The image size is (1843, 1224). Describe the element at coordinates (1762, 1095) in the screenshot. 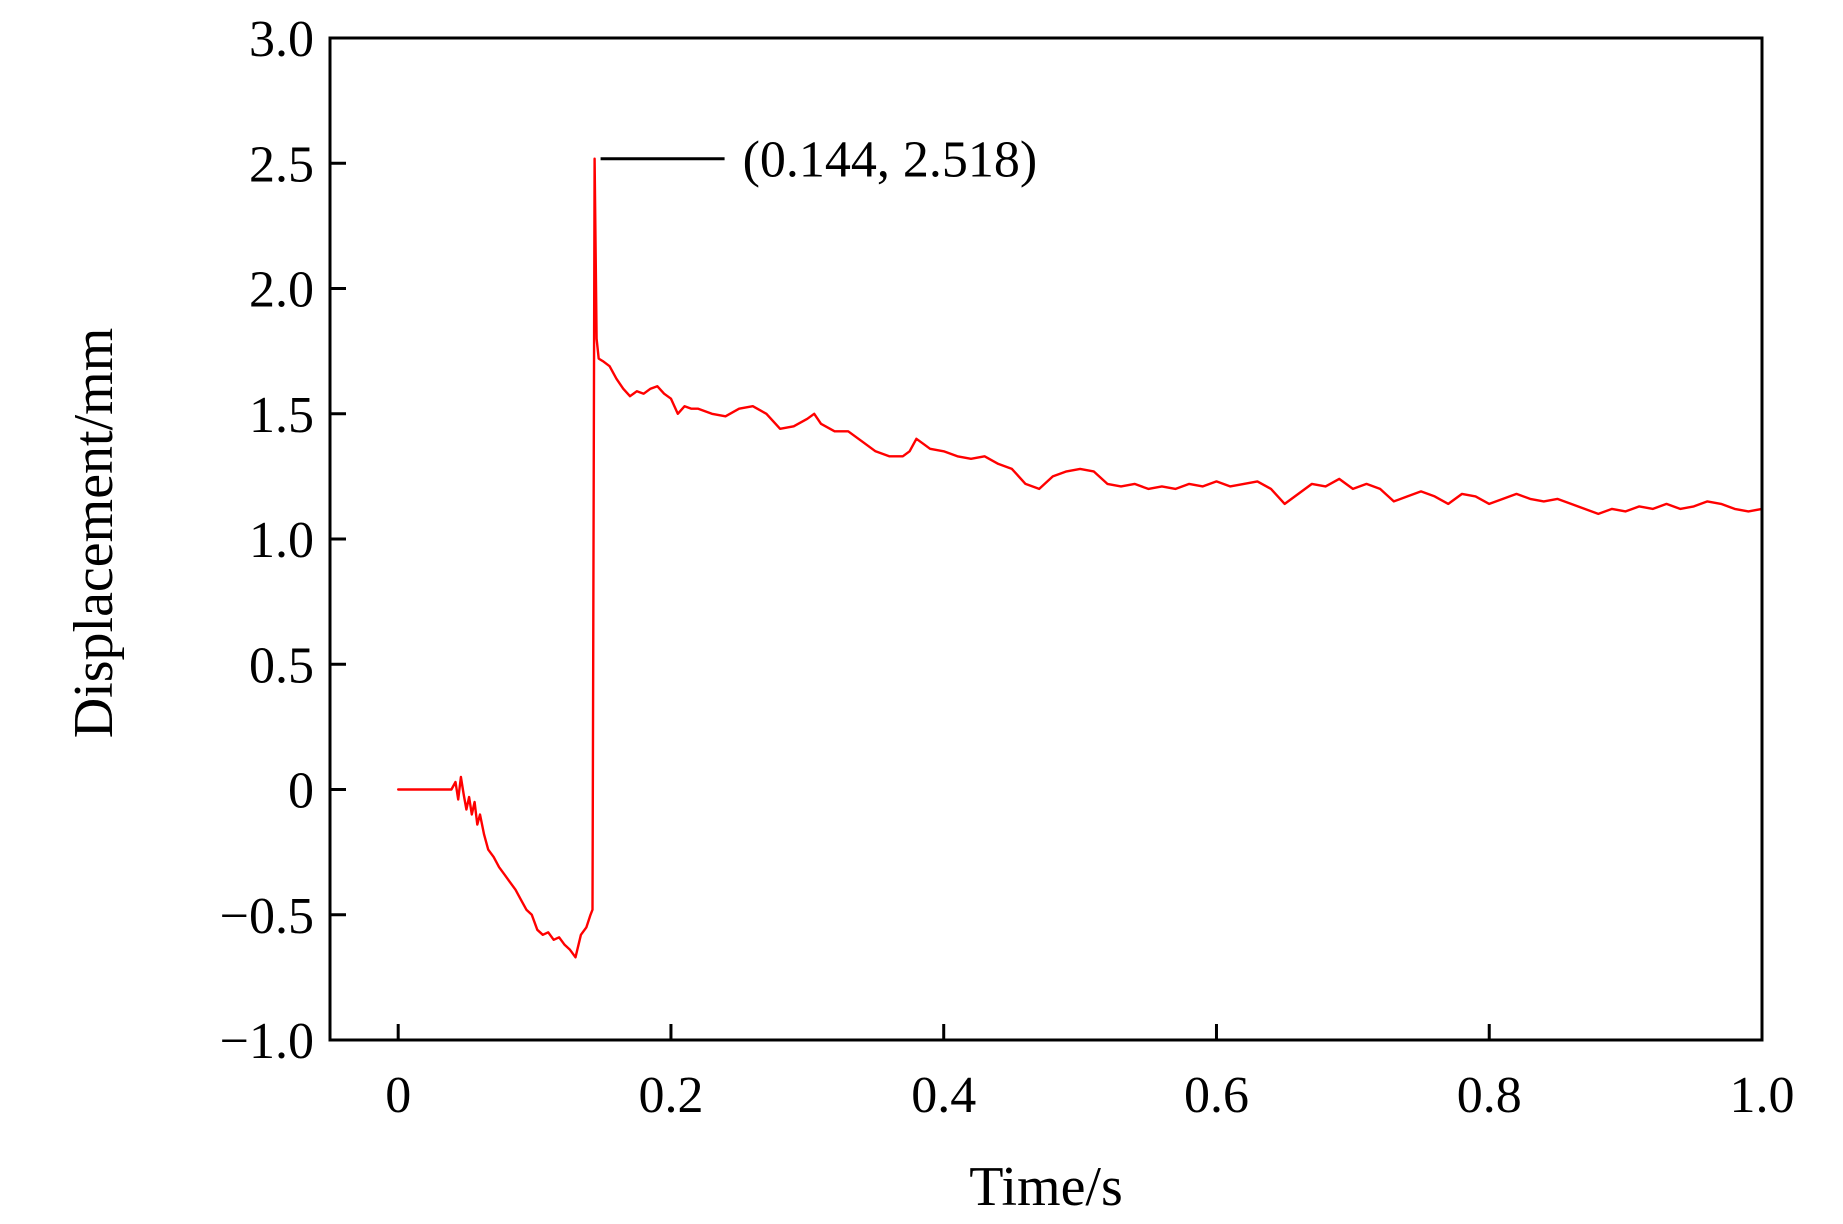

I see `x-tick-label: 1.0` at that location.